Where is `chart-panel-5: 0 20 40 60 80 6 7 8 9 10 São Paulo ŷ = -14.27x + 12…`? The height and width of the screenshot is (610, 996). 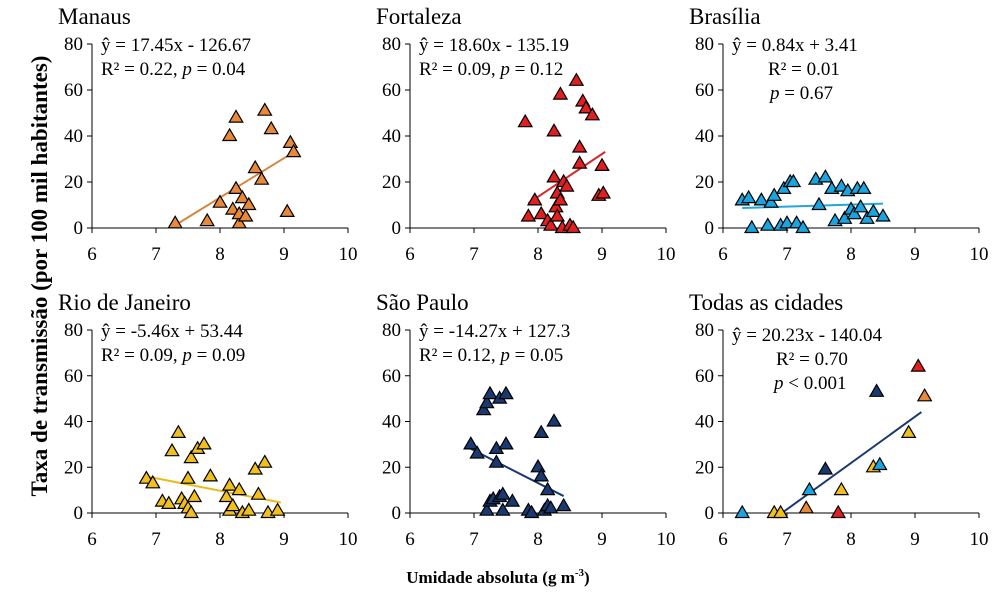 chart-panel-5: 0 20 40 60 80 6 7 8 9 10 São Paulo ŷ = -14.27x + 12… is located at coordinates (526, 420).